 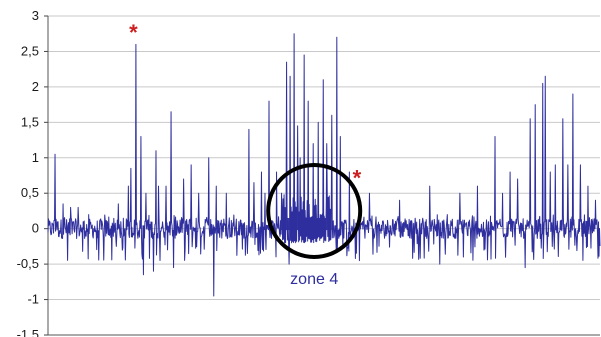 What do you see at coordinates (33, 299) in the screenshot?
I see `y-tick-label: -1` at bounding box center [33, 299].